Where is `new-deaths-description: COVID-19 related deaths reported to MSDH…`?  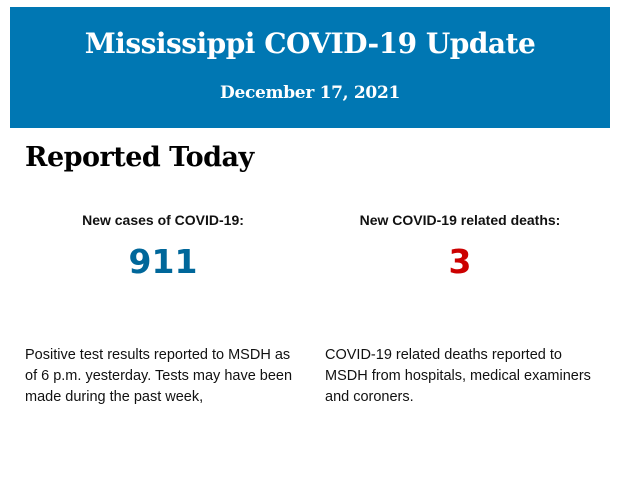 new-deaths-description: COVID-19 related deaths reported to MSDH… is located at coordinates (458, 376).